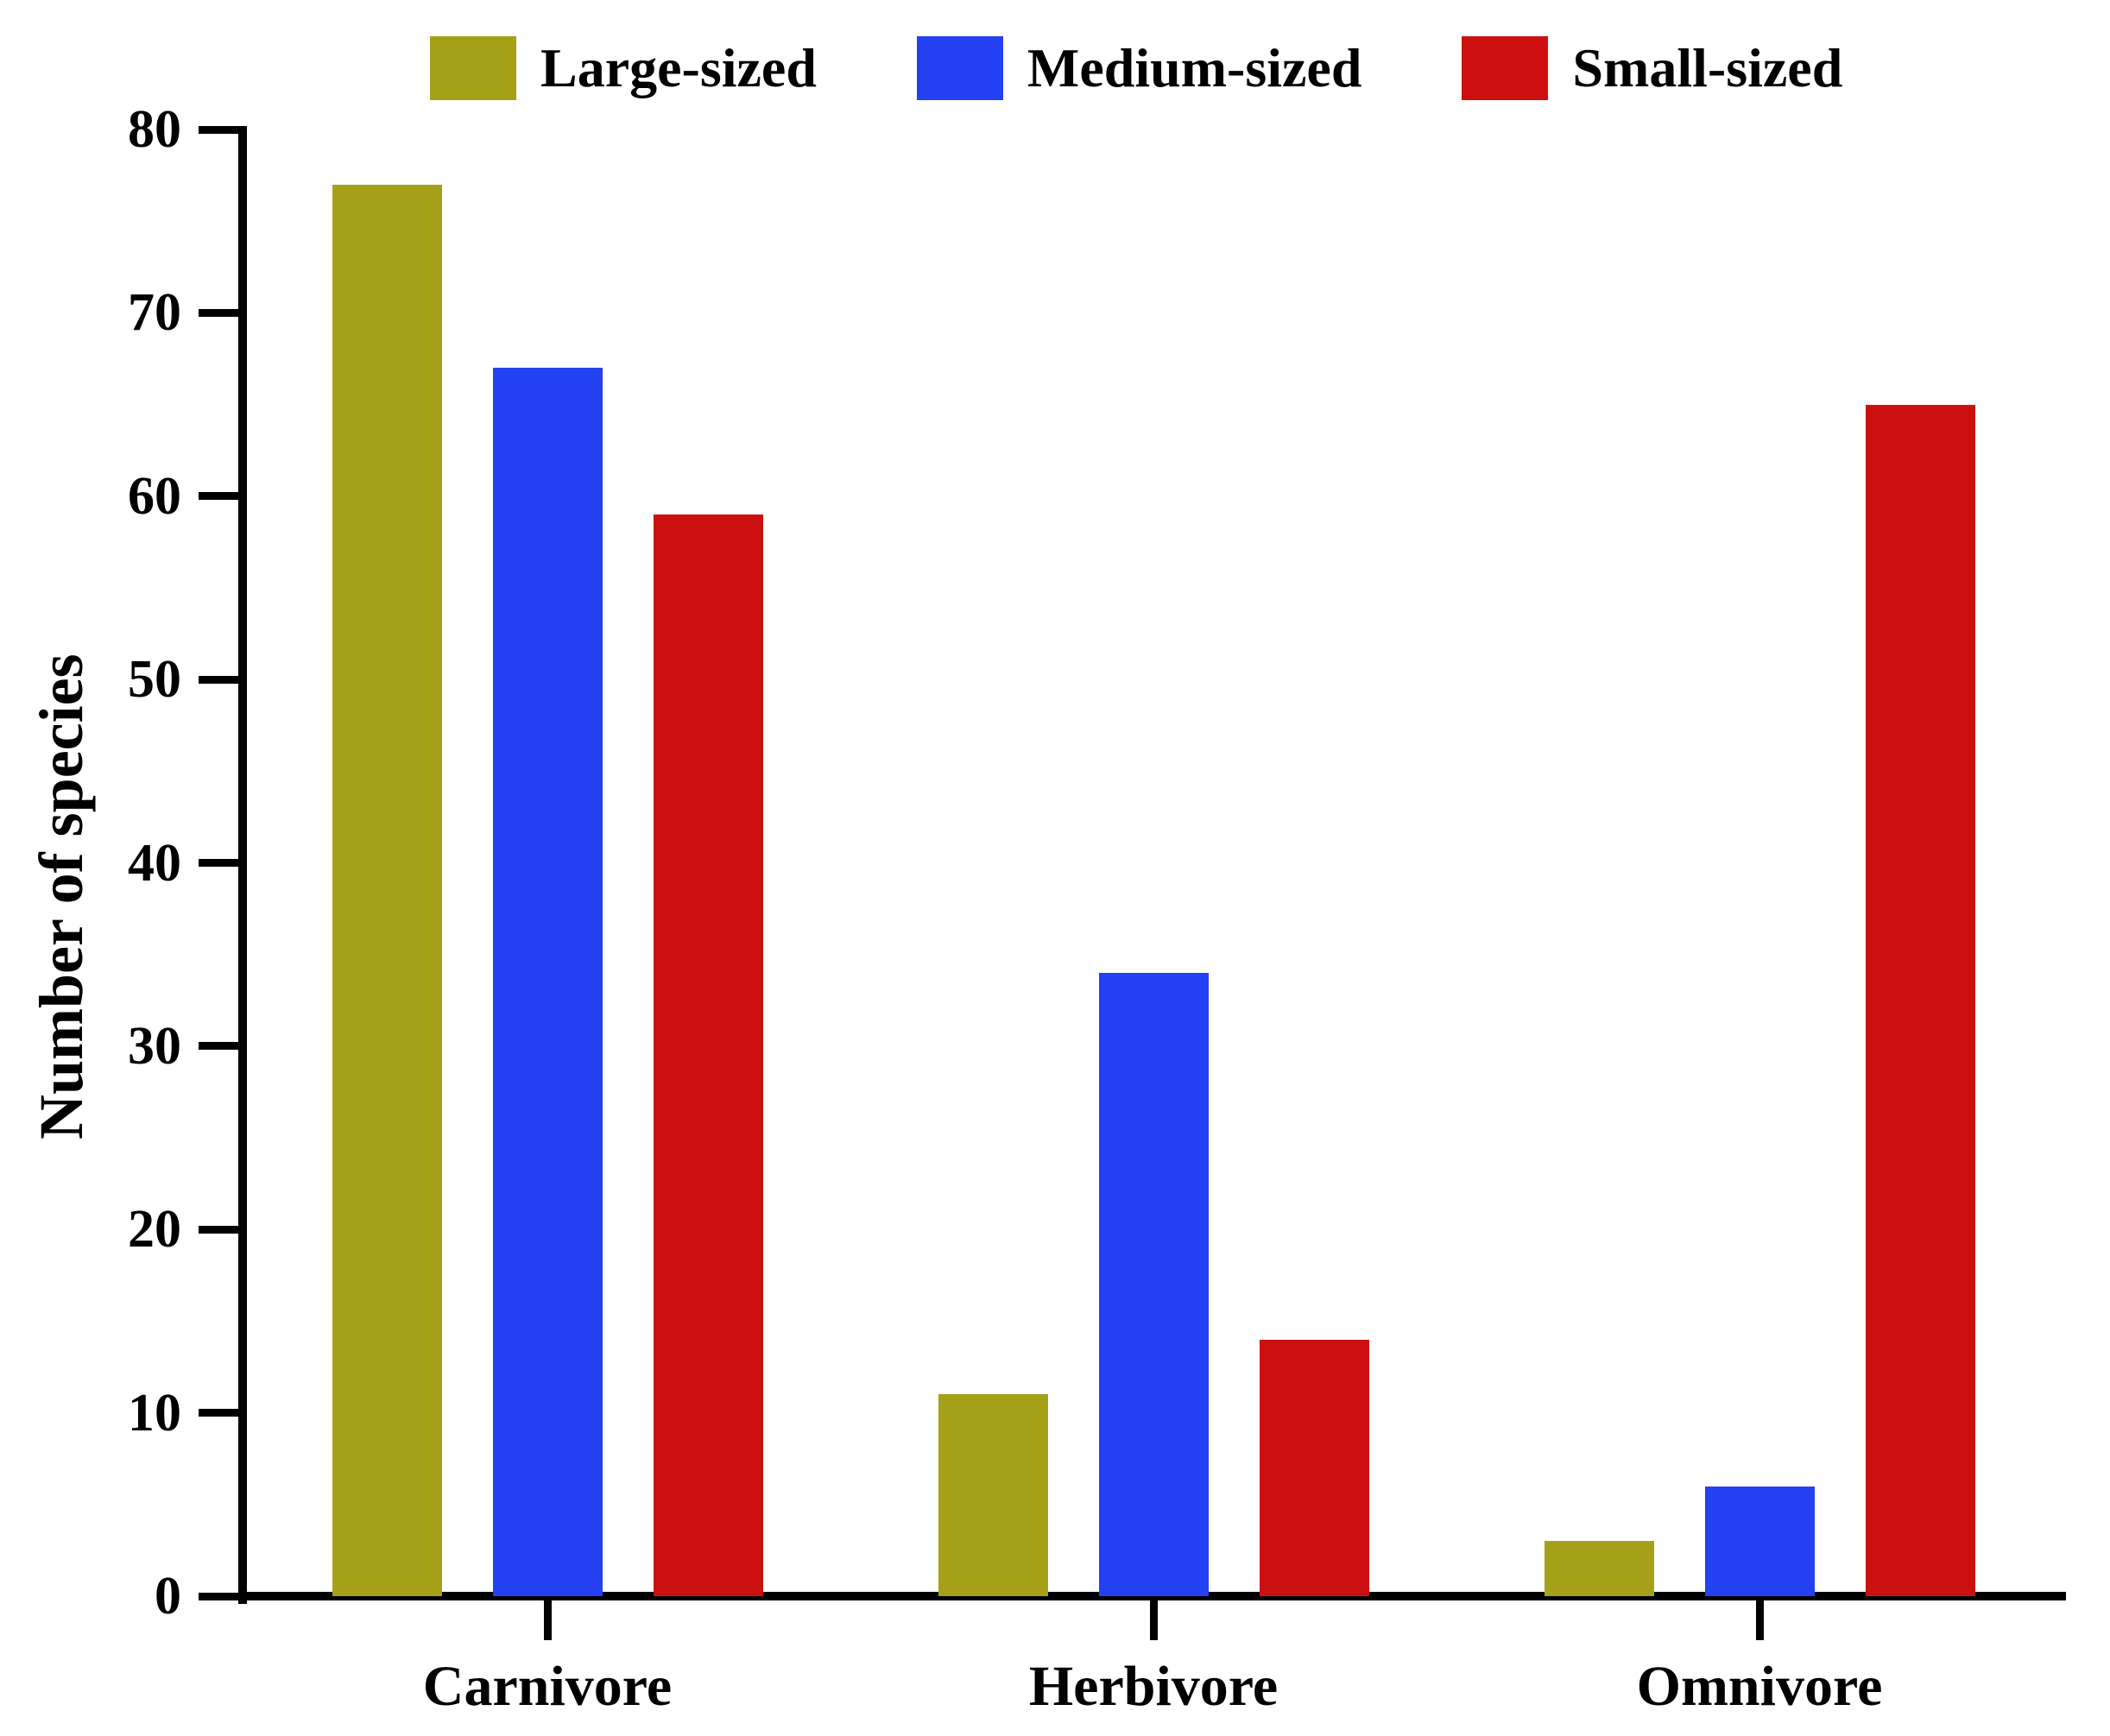  What do you see at coordinates (547, 982) in the screenshot?
I see `bar-carnivore-medium-sized` at bounding box center [547, 982].